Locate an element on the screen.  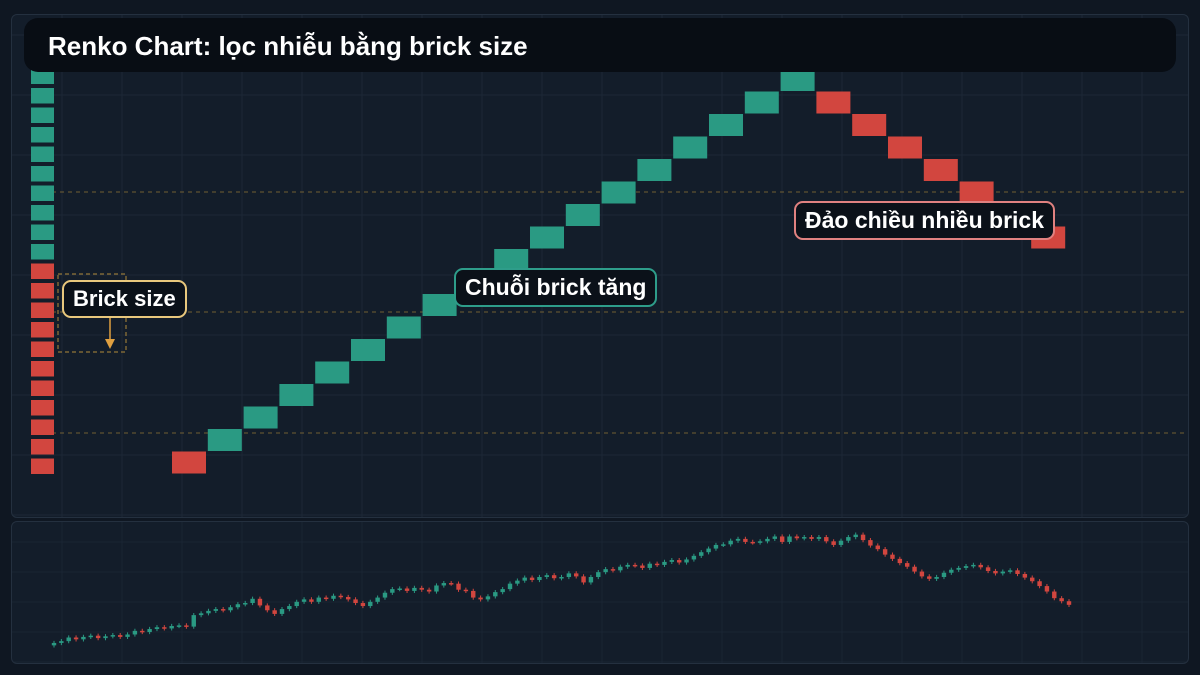
brick-size-arrow-head is located at coordinates (110, 344).